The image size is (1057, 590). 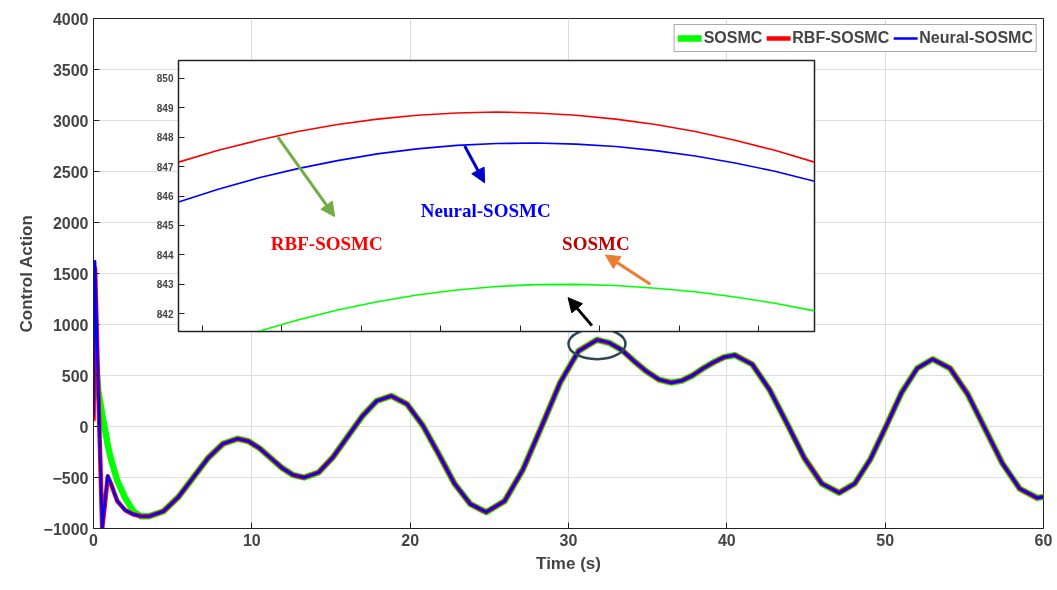 What do you see at coordinates (485, 211) in the screenshot?
I see `annotation: Neural-SOSMC` at bounding box center [485, 211].